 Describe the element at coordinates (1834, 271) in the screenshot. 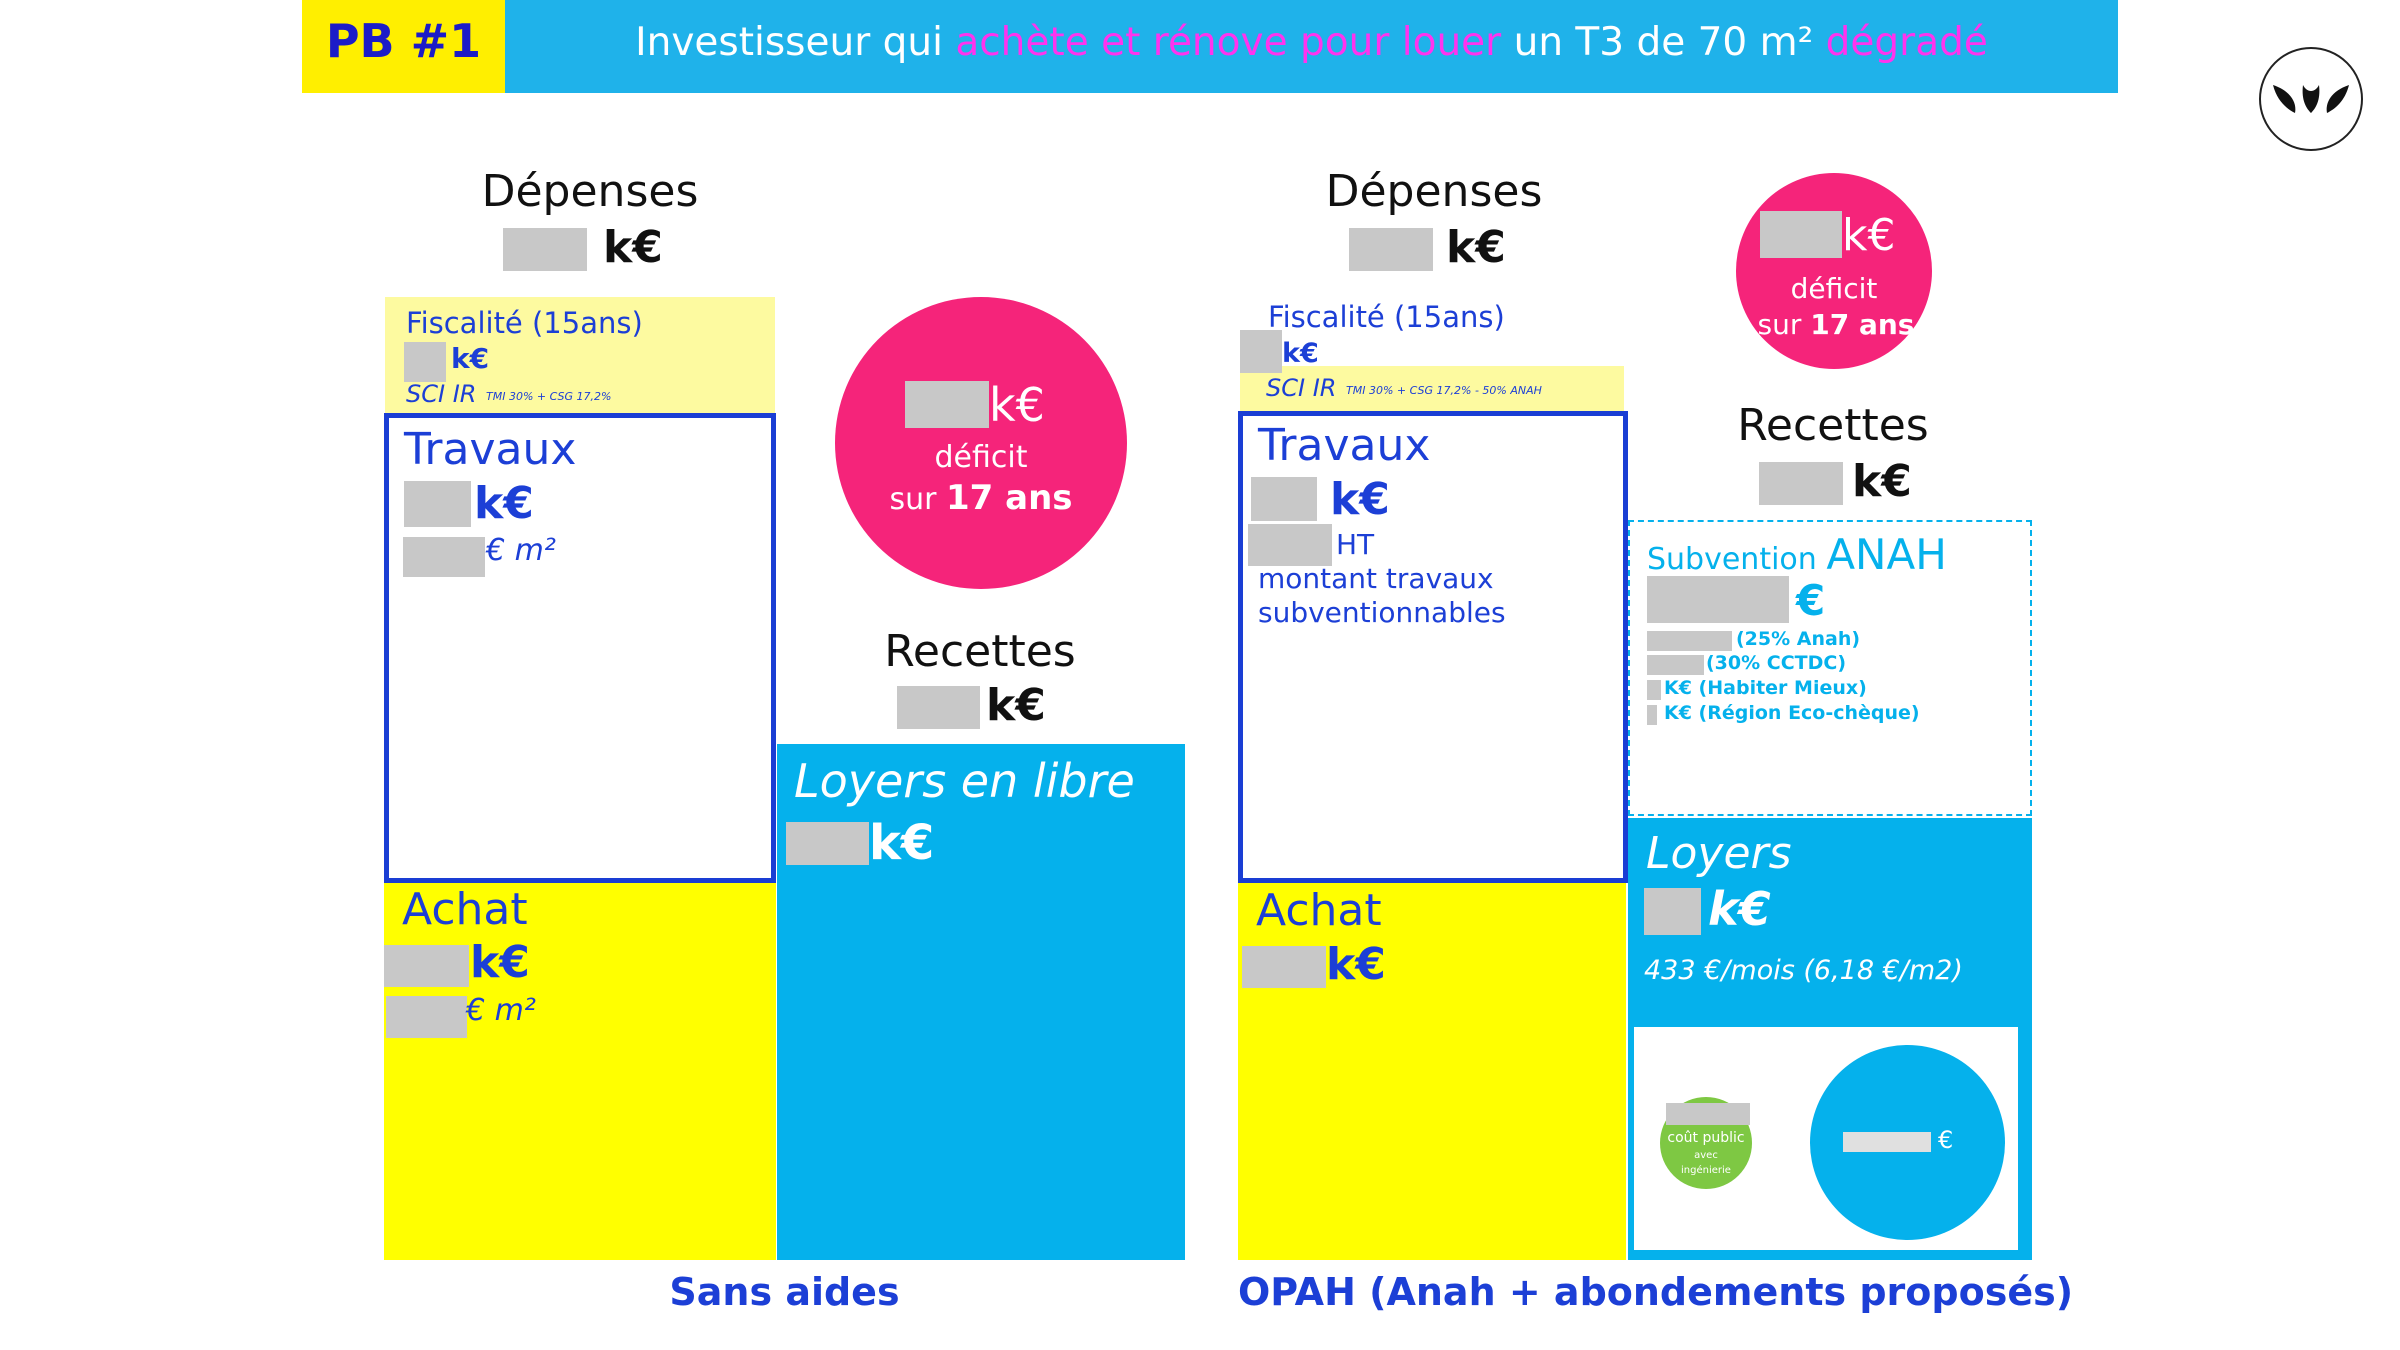

I see `right-deficit-circle` at that location.